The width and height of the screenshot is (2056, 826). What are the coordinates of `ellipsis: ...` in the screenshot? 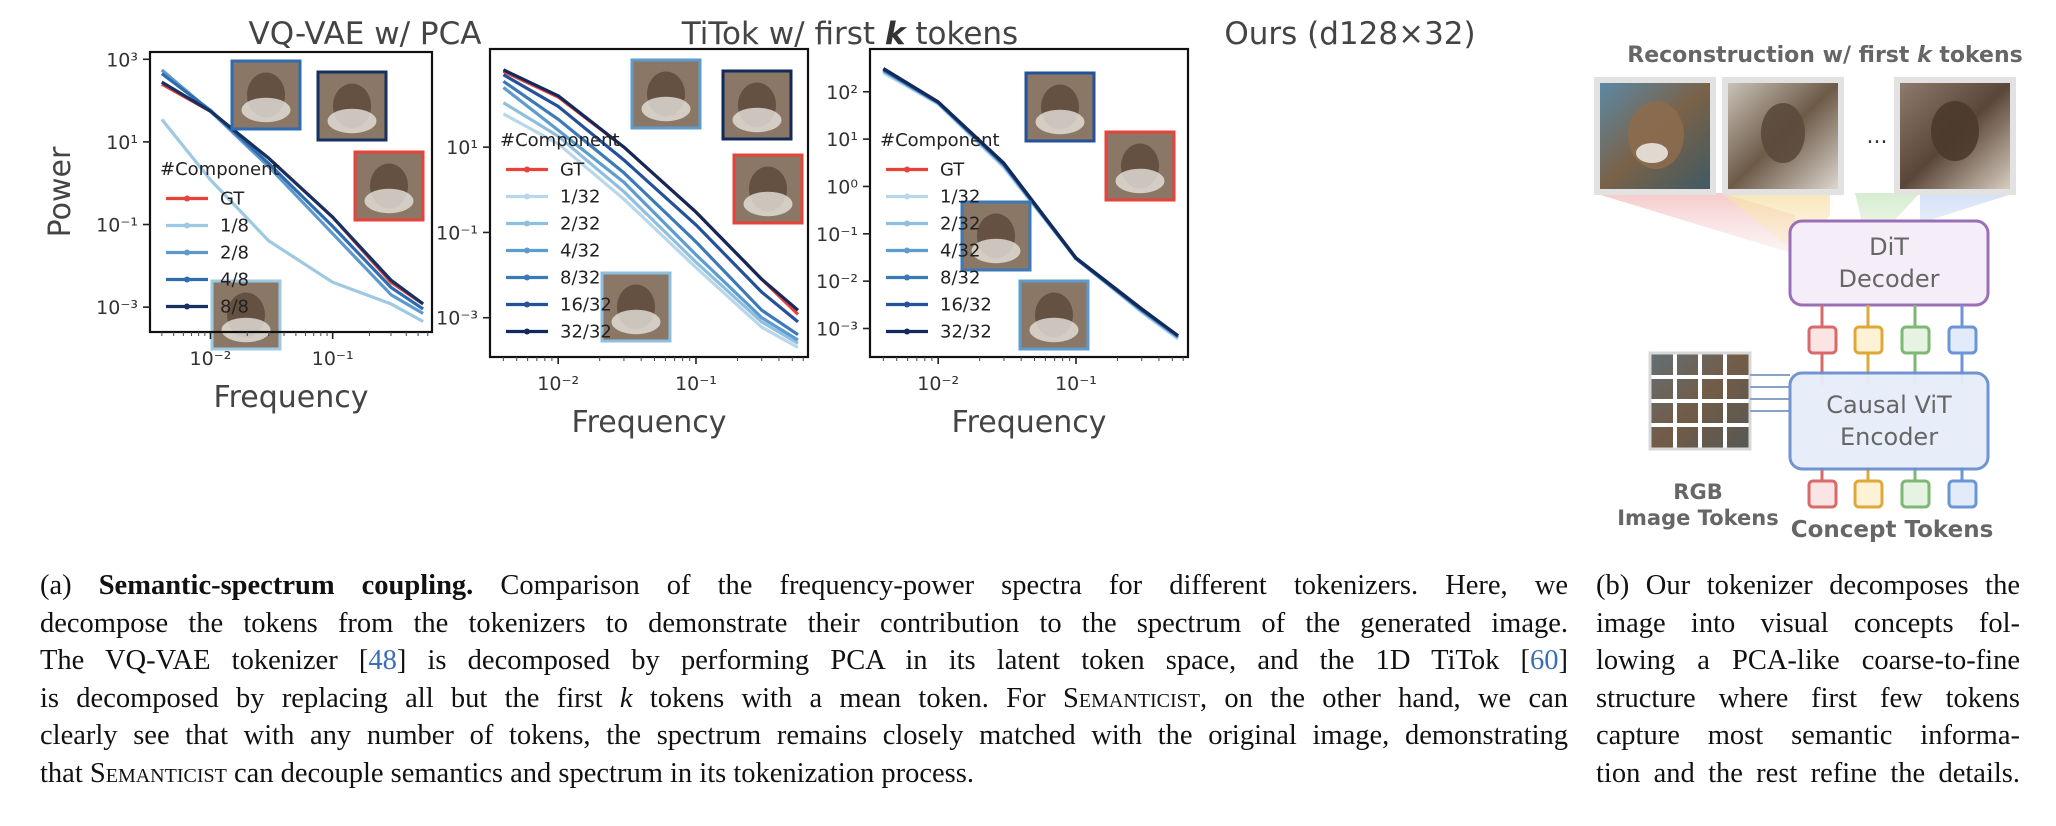 It's located at (1877, 136).